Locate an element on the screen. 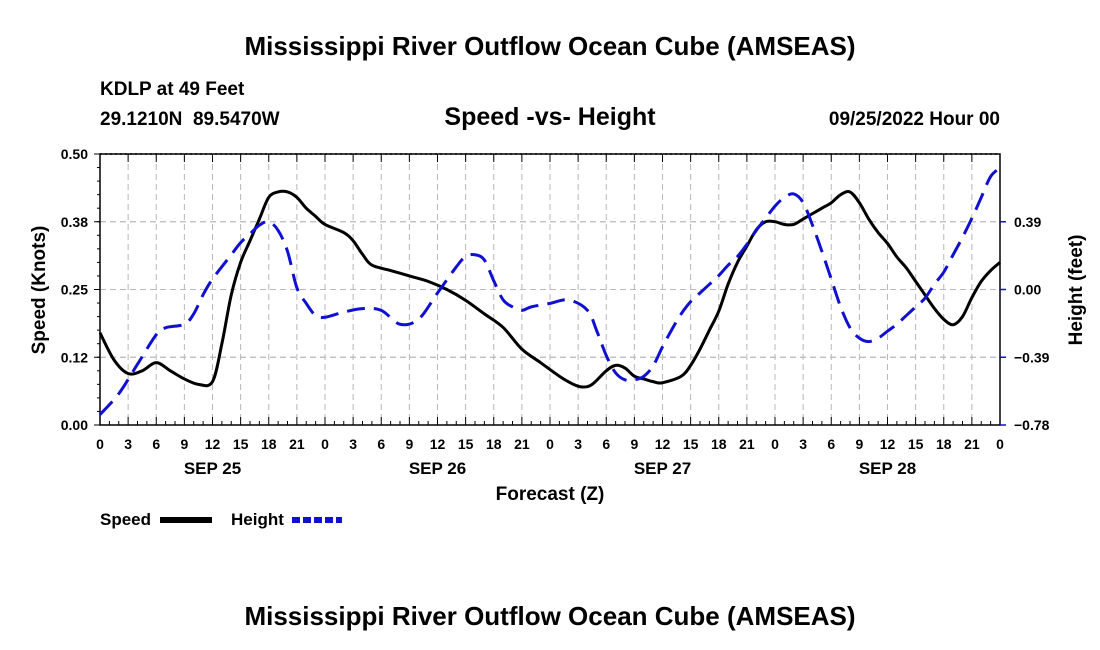 Image resolution: width=1100 pixels, height=650 pixels. date-label: SEP 26 is located at coordinates (437, 468).